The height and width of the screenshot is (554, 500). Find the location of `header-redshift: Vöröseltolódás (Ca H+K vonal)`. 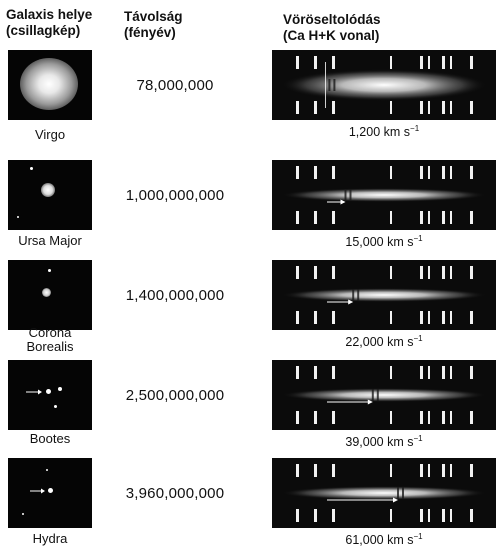

header-redshift: Vöröseltolódás (Ca H+K vonal) is located at coordinates (332, 28).